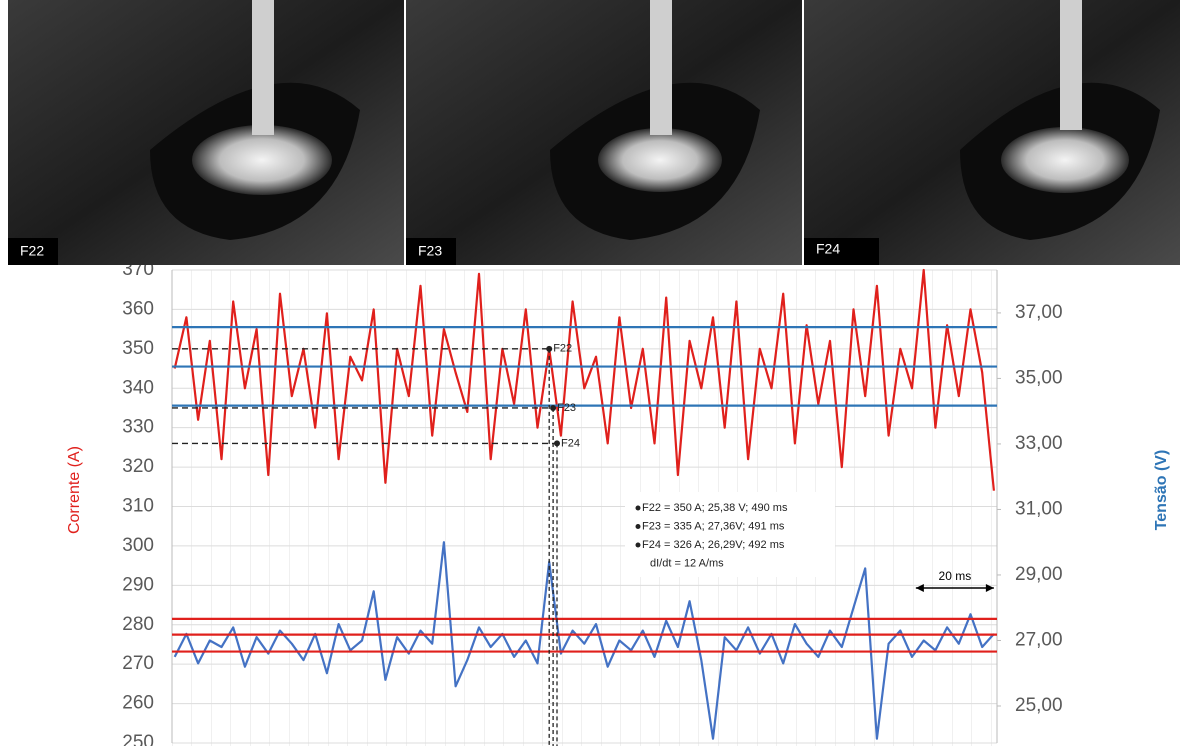  I want to click on annotation-text: F24 = 326 A; 26,29V; 492 ms, so click(713, 545).